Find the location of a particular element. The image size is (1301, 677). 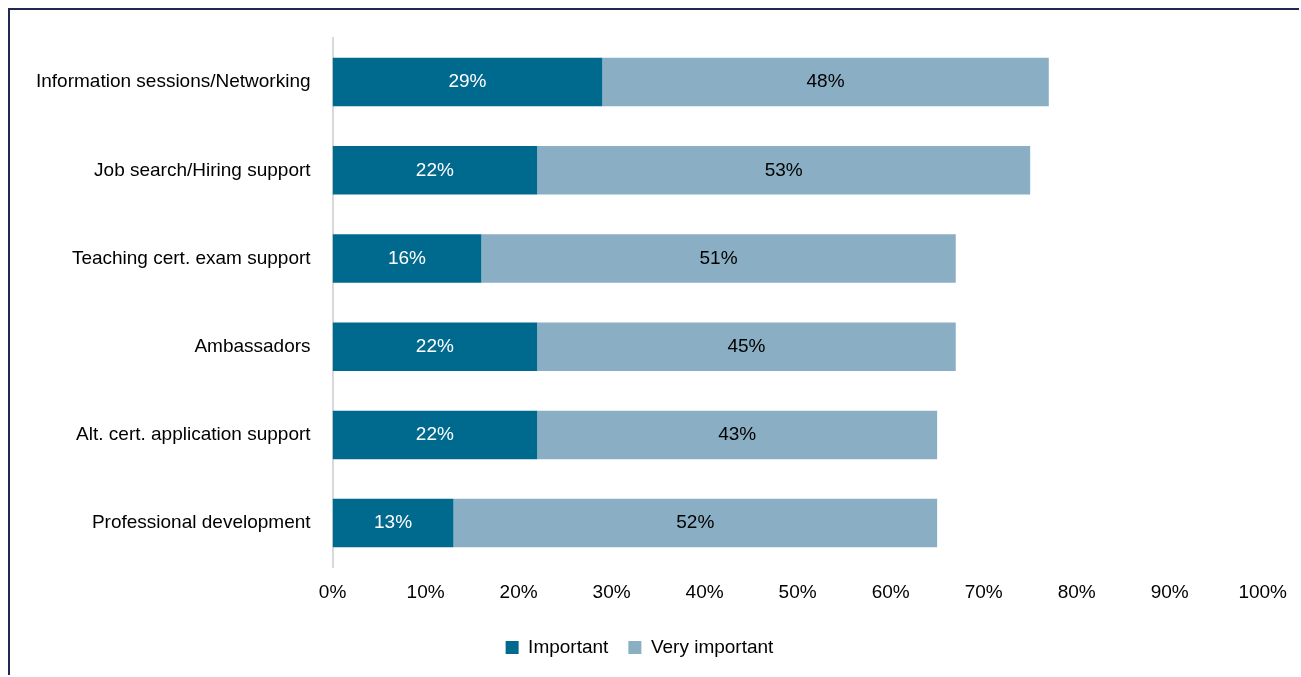

data-label: 53% is located at coordinates (783, 169).